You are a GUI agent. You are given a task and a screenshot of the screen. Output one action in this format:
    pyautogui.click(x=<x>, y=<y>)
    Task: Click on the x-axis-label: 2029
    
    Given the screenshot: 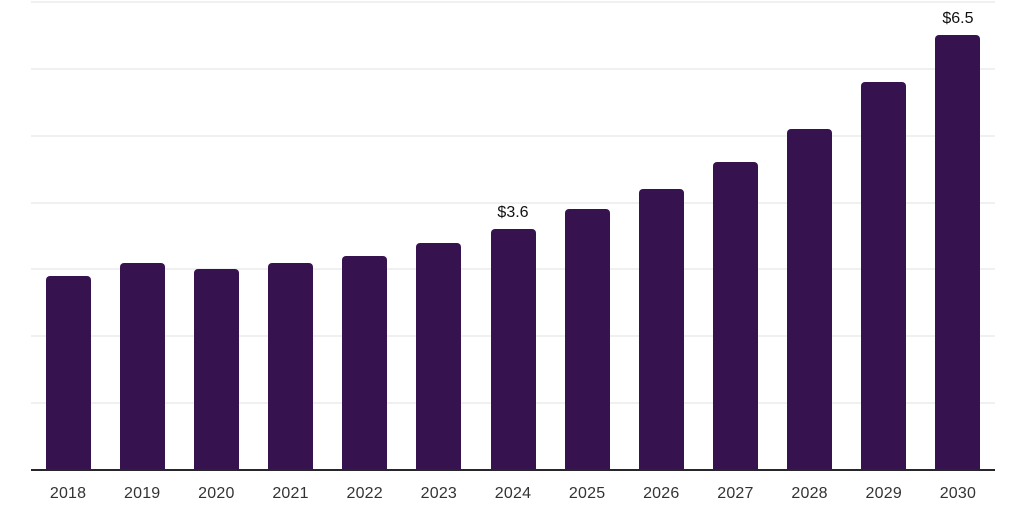 What is the action you would take?
    pyautogui.click(x=883, y=493)
    